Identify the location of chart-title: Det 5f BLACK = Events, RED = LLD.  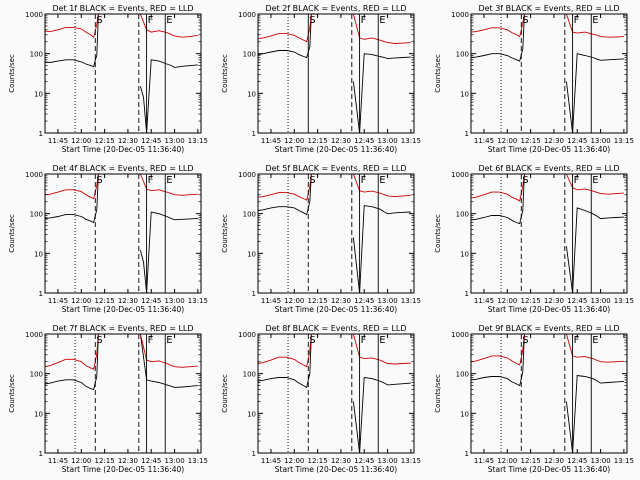
(335, 168).